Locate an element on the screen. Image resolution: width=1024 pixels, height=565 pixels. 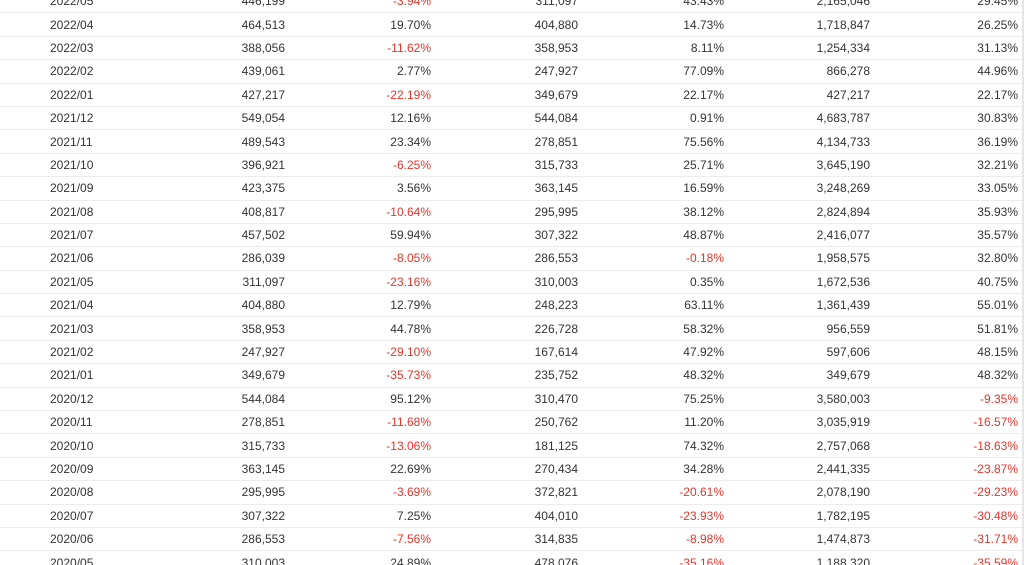
cell-month: 2020/11 is located at coordinates (75, 422).